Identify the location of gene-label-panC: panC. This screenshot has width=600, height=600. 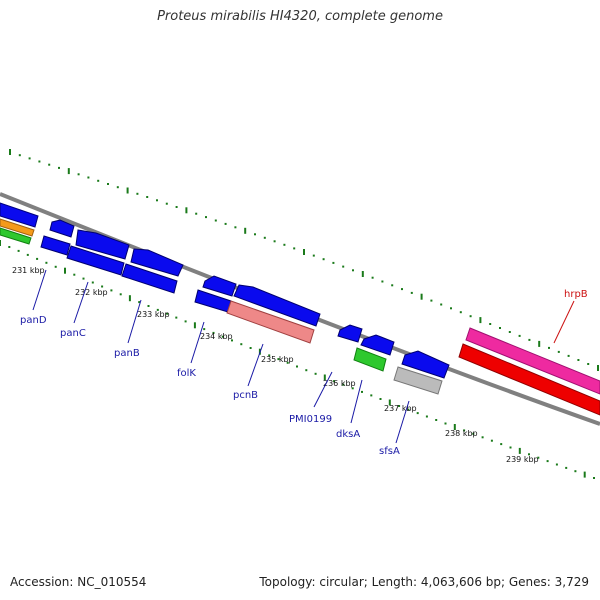
(73, 333).